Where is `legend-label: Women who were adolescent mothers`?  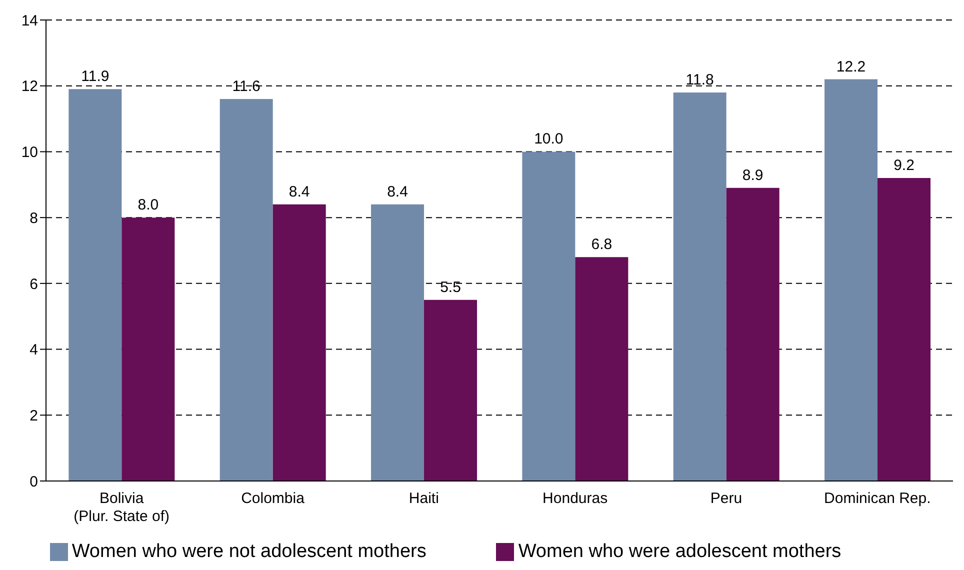 legend-label: Women who were adolescent mothers is located at coordinates (680, 551).